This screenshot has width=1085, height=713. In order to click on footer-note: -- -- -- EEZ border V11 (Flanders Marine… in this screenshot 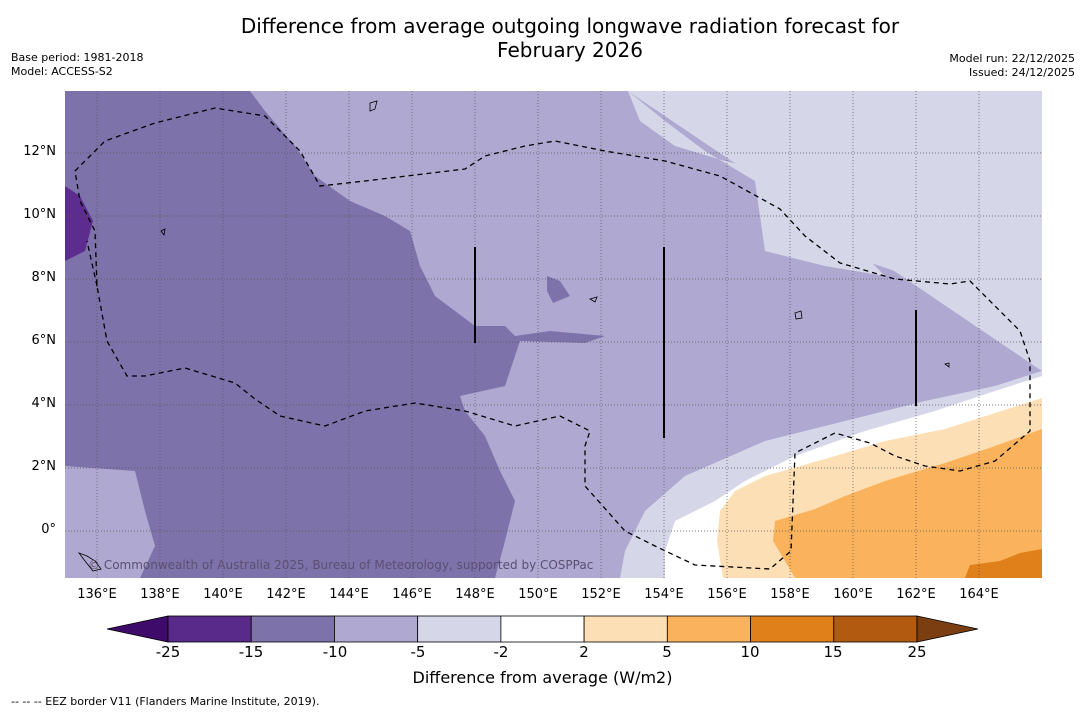, I will do `click(165, 701)`.